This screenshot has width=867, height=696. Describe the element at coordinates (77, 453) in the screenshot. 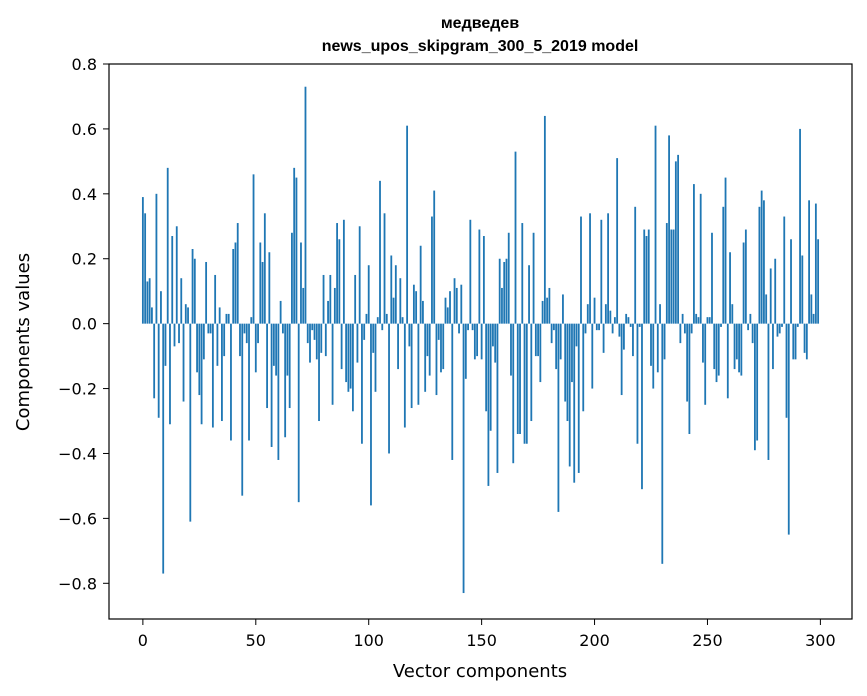

I see `y-tick-label: −0.4` at that location.